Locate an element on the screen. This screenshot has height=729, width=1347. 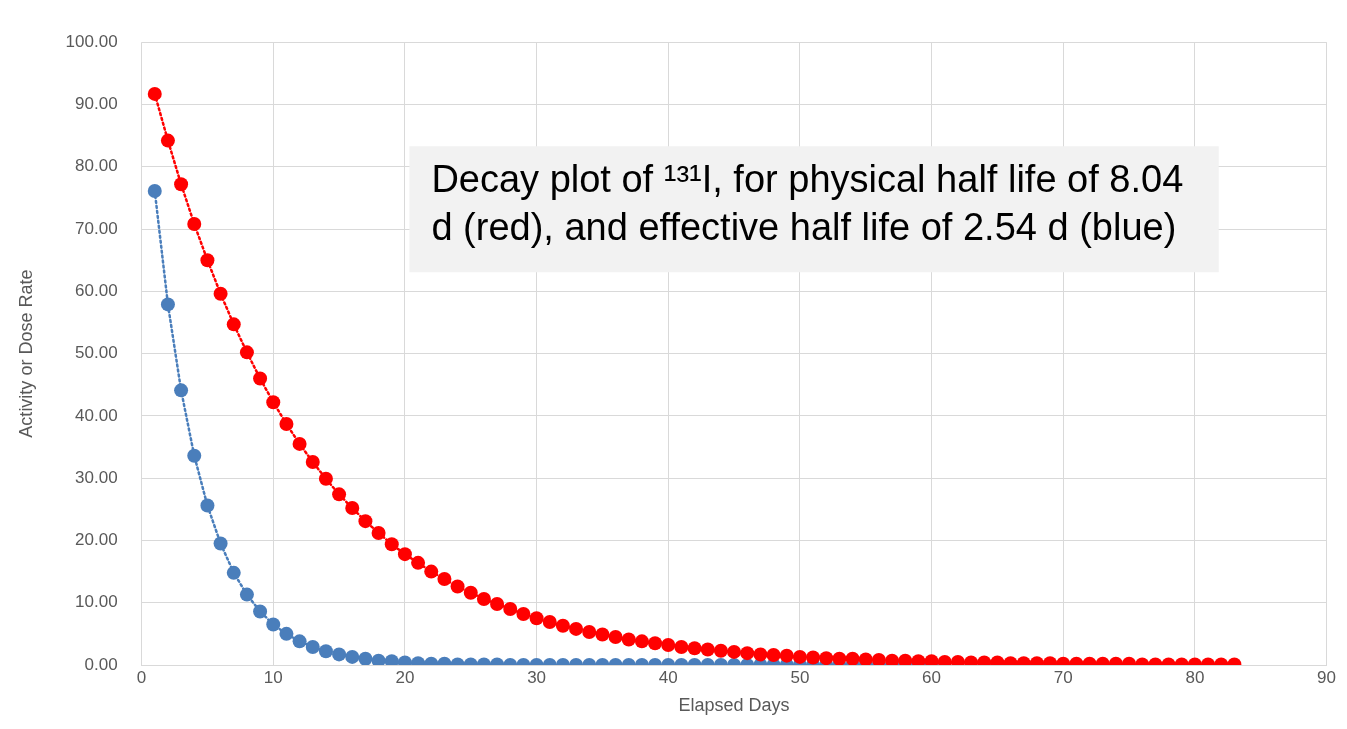
y-tick-label: 70.00 is located at coordinates (96, 228).